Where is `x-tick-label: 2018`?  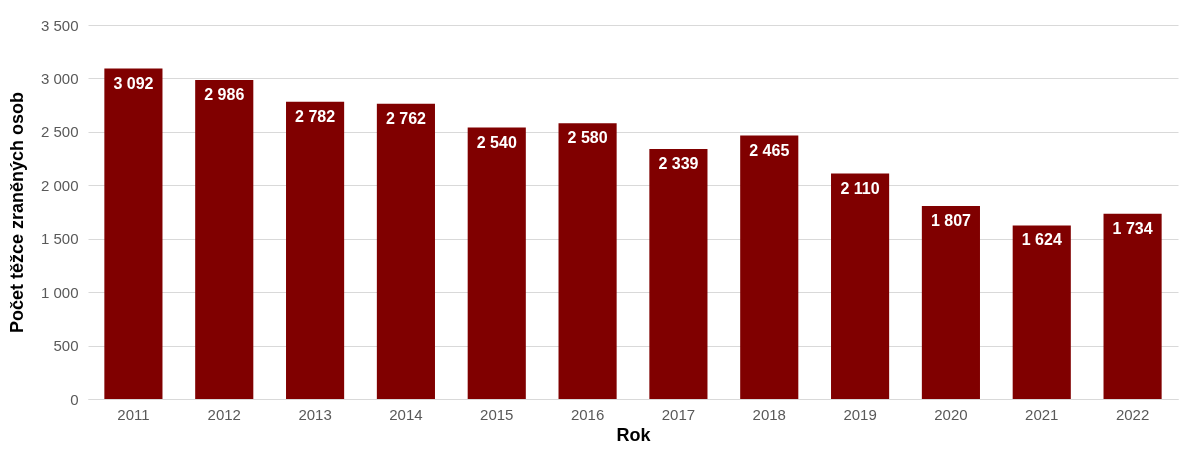 x-tick-label: 2018 is located at coordinates (769, 414).